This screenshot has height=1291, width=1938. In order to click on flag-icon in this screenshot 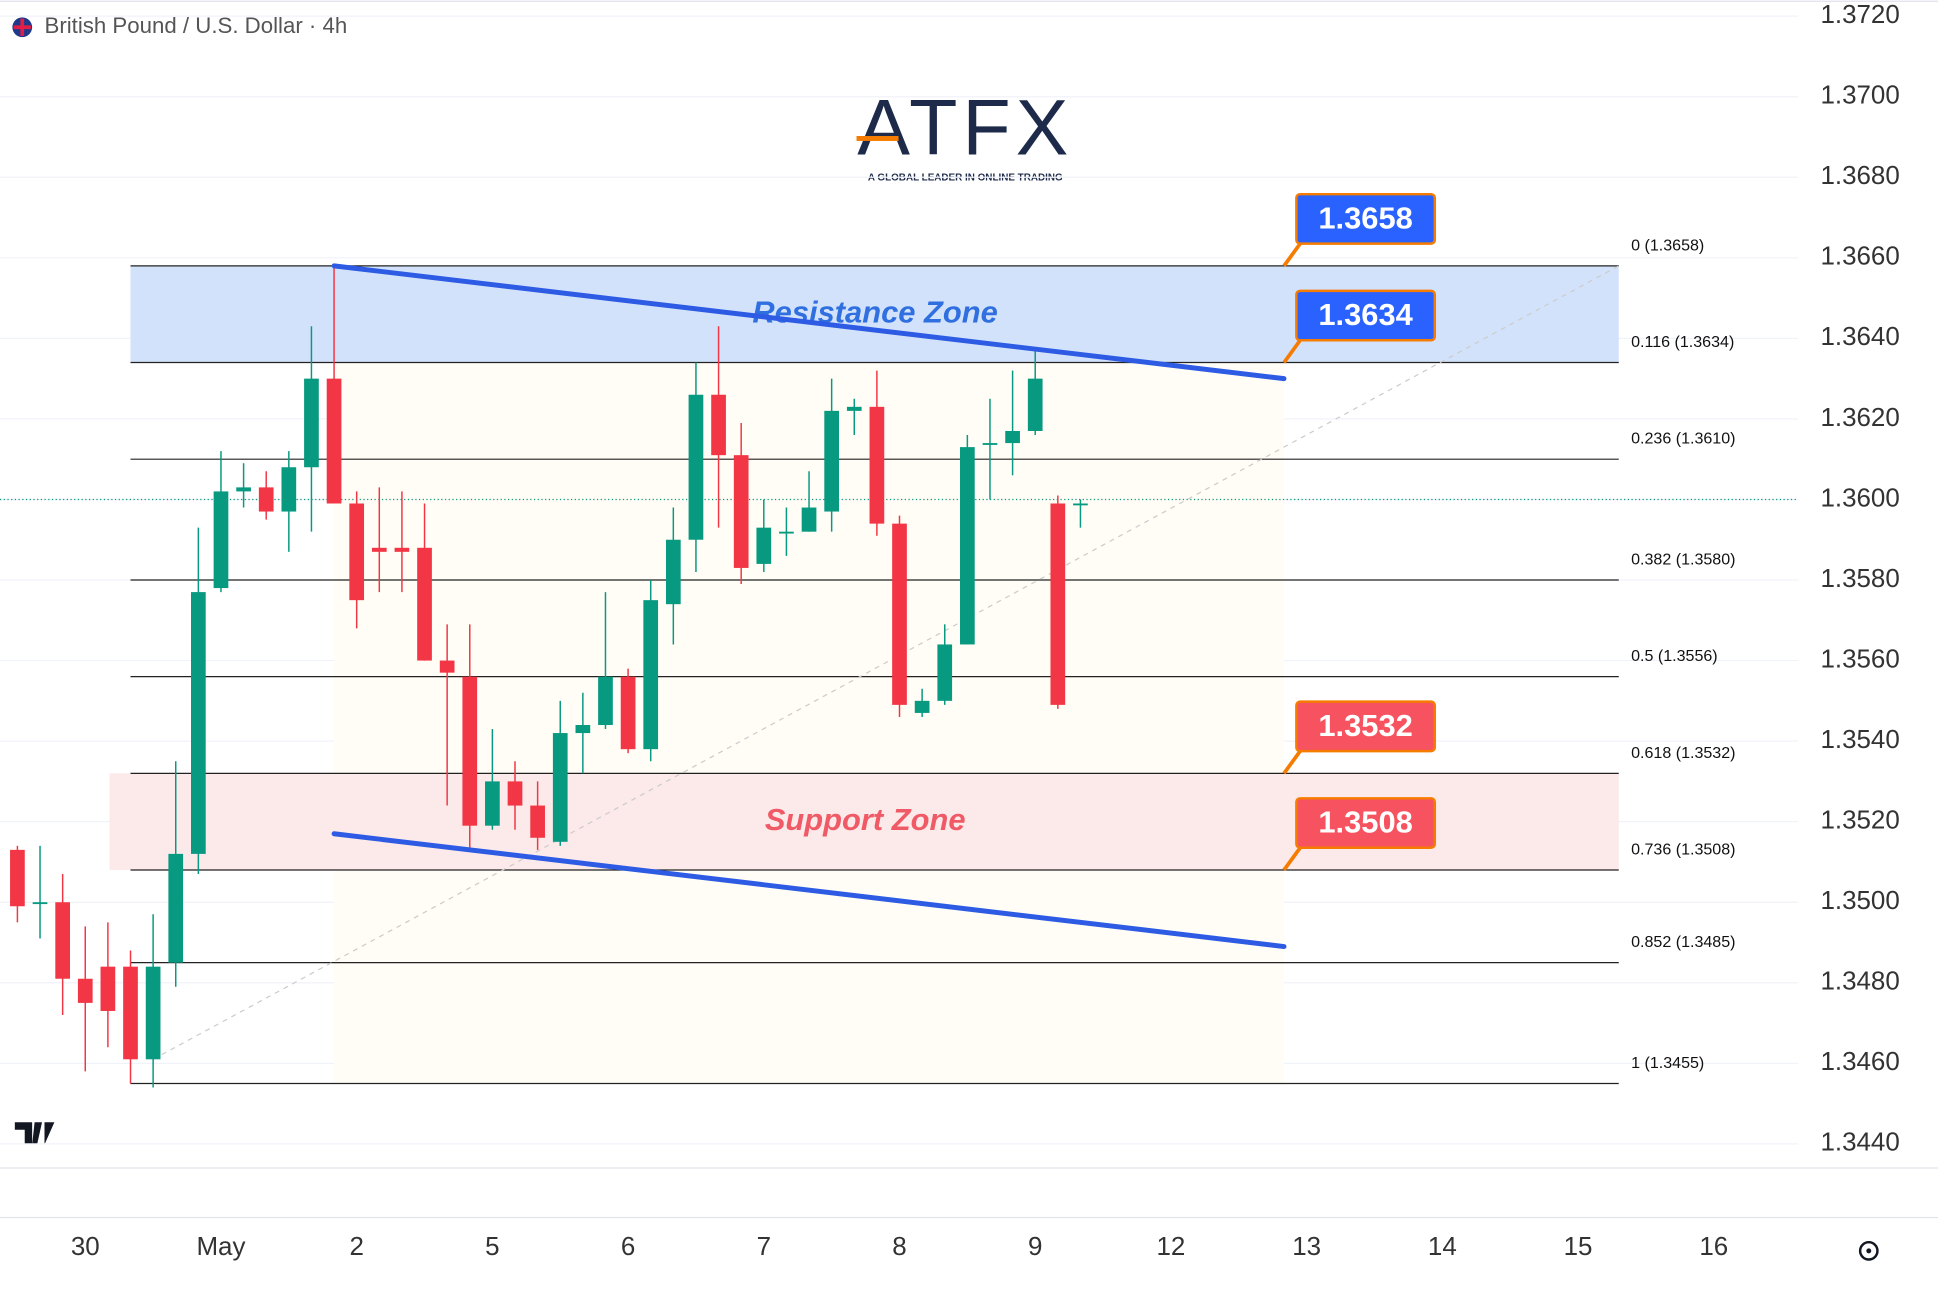, I will do `click(22, 27)`.